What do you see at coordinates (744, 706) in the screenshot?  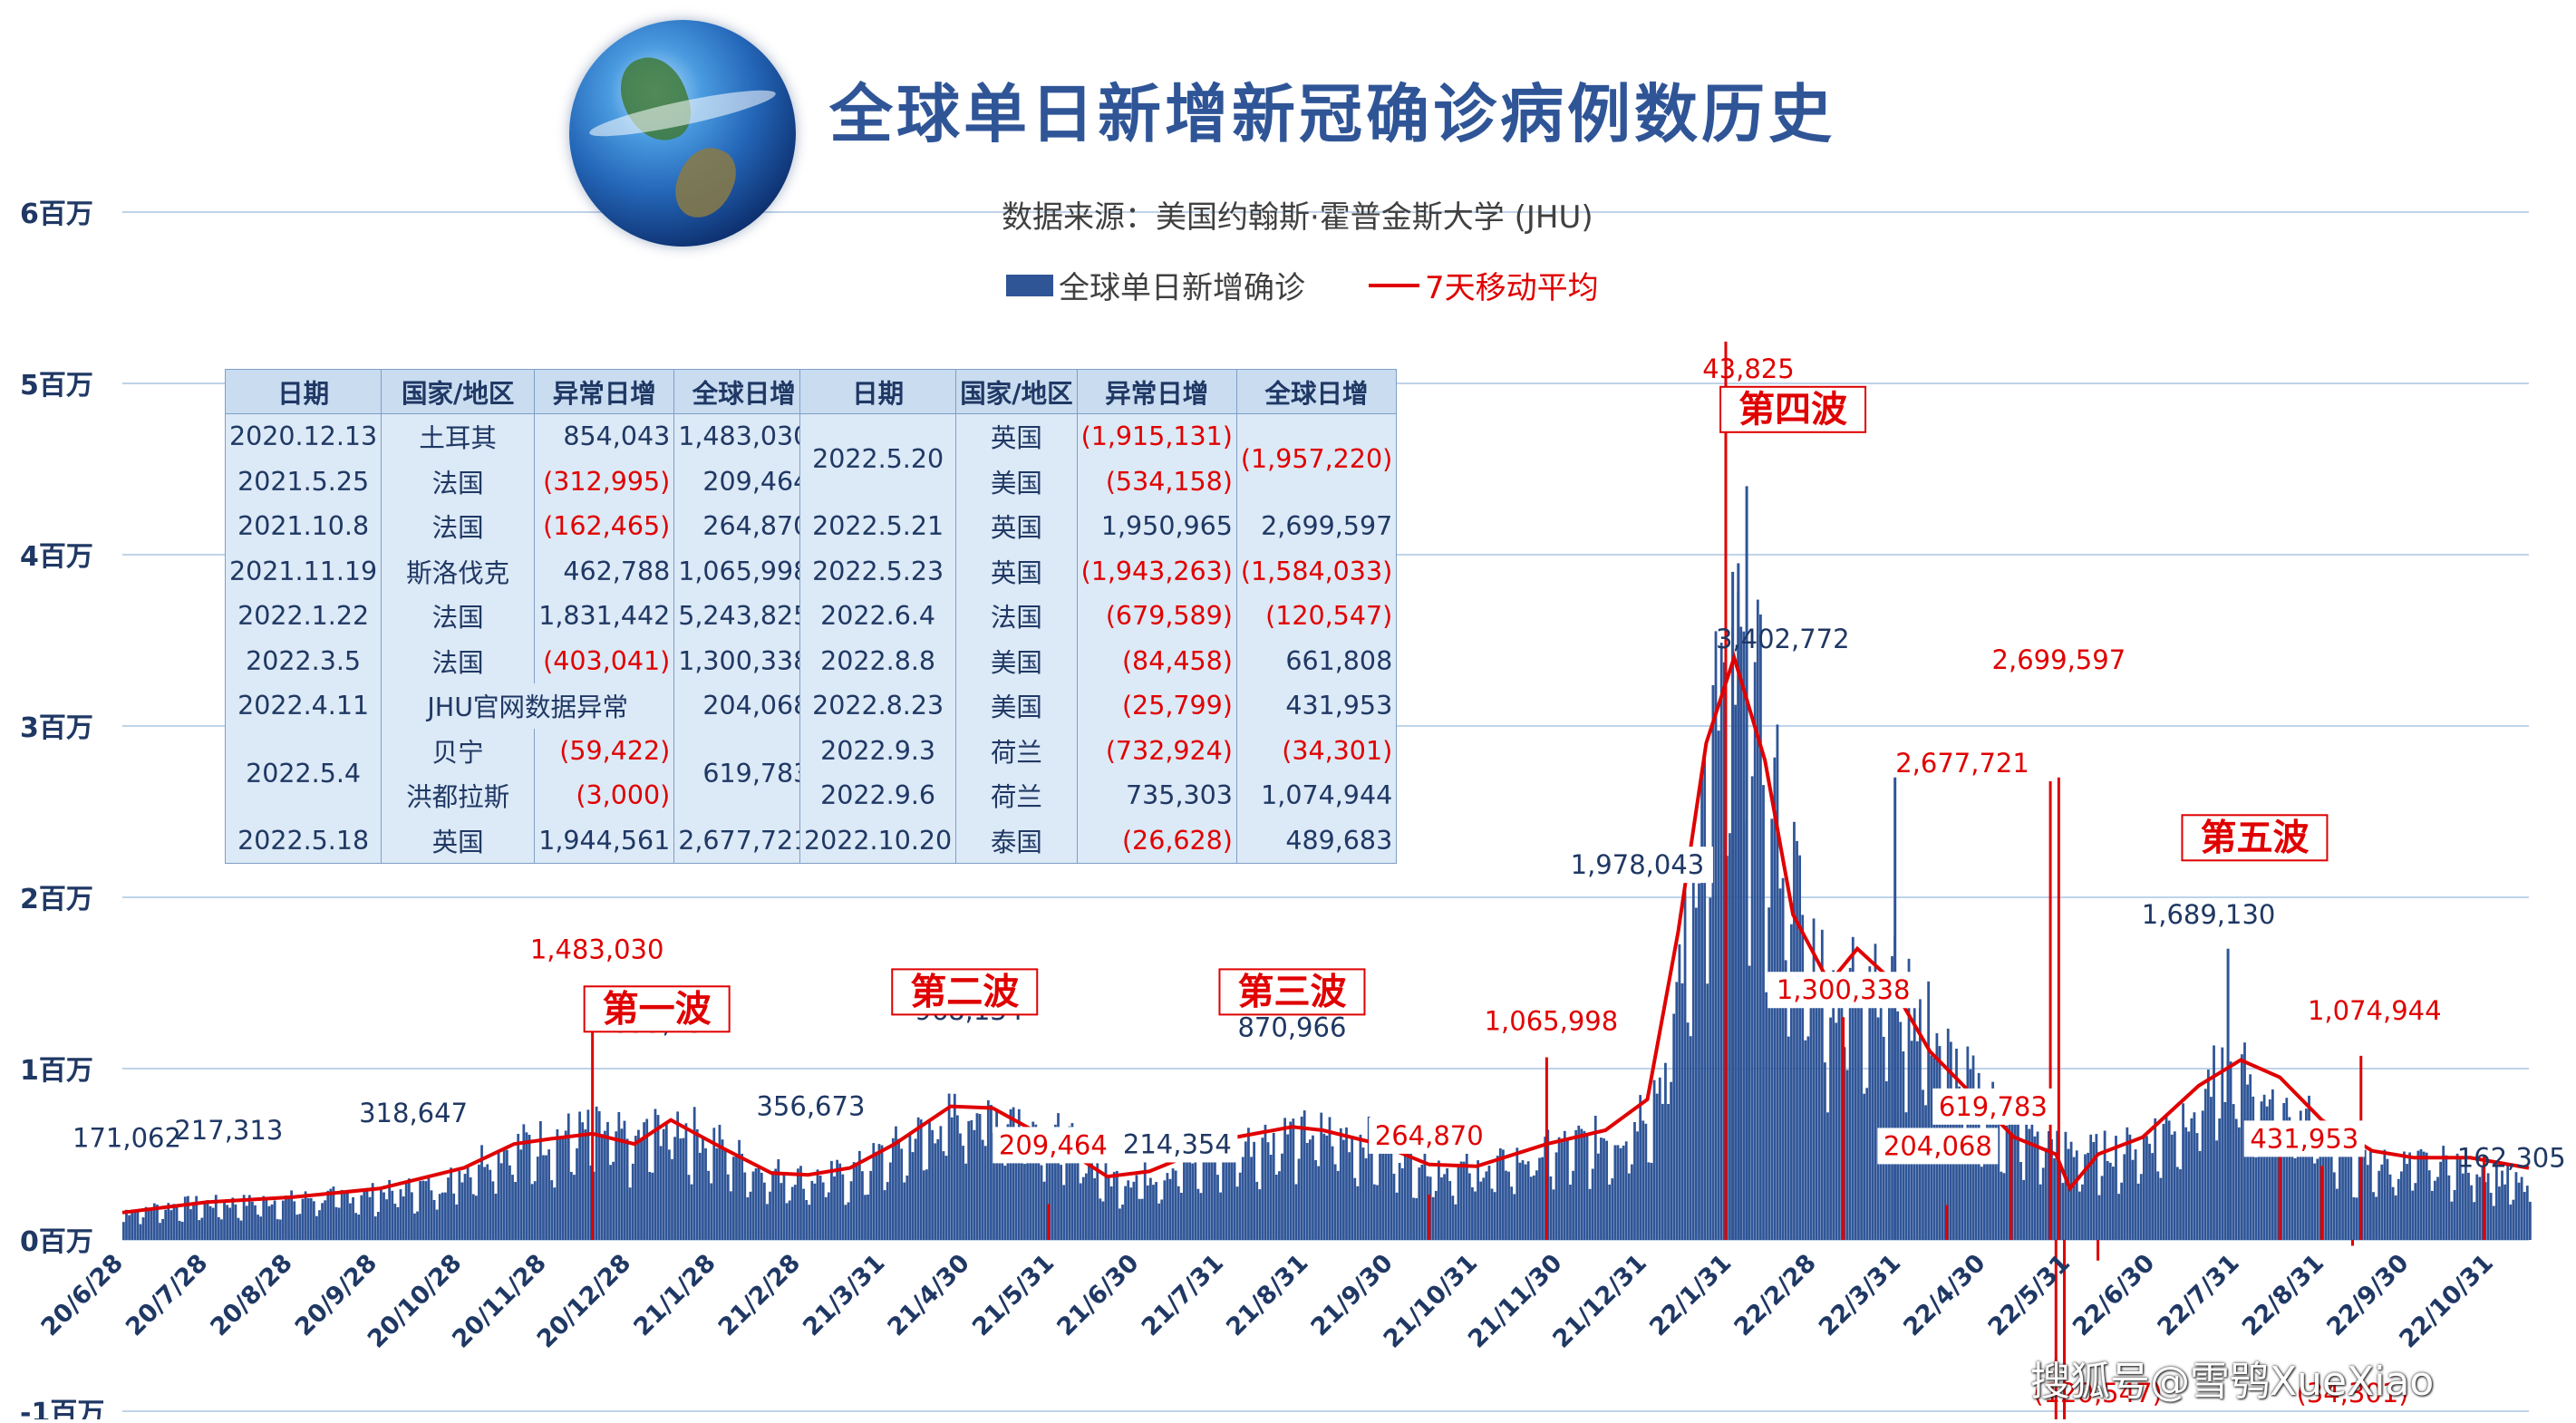 I see `table-cell: 204,068` at bounding box center [744, 706].